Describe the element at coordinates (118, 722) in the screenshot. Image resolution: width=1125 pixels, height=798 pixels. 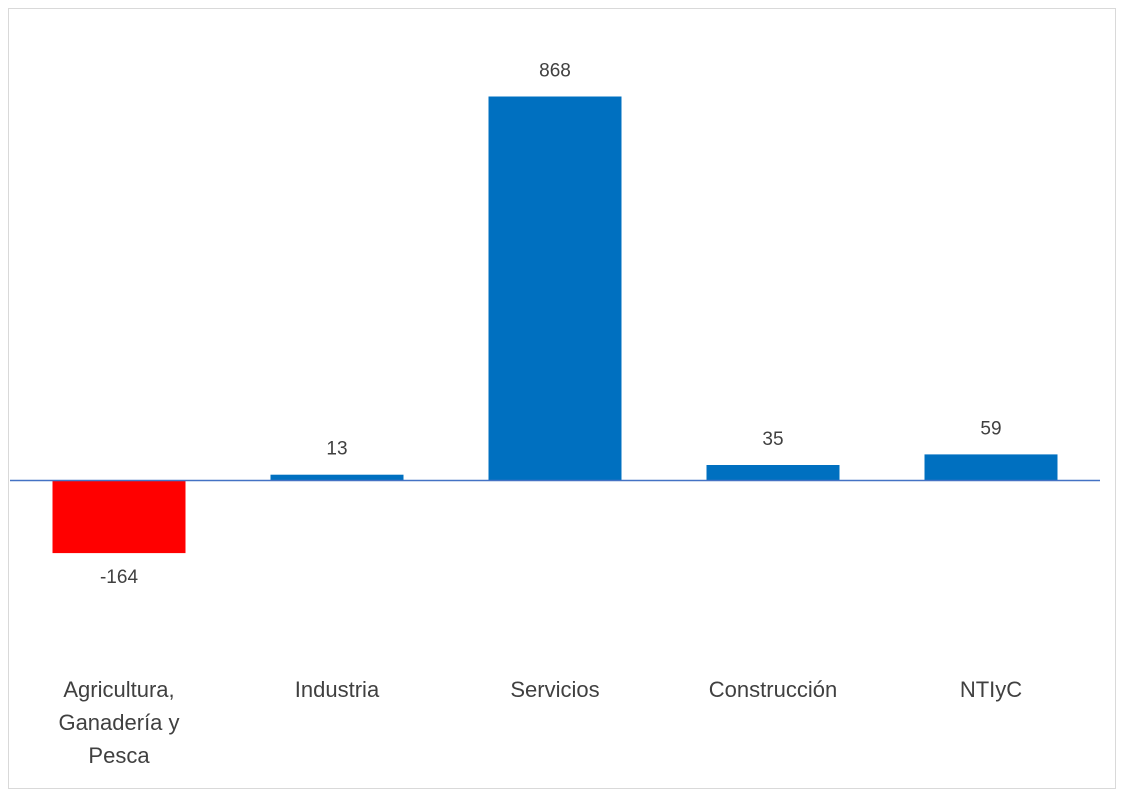
I see `category-label-0-1: Ganadería y` at that location.